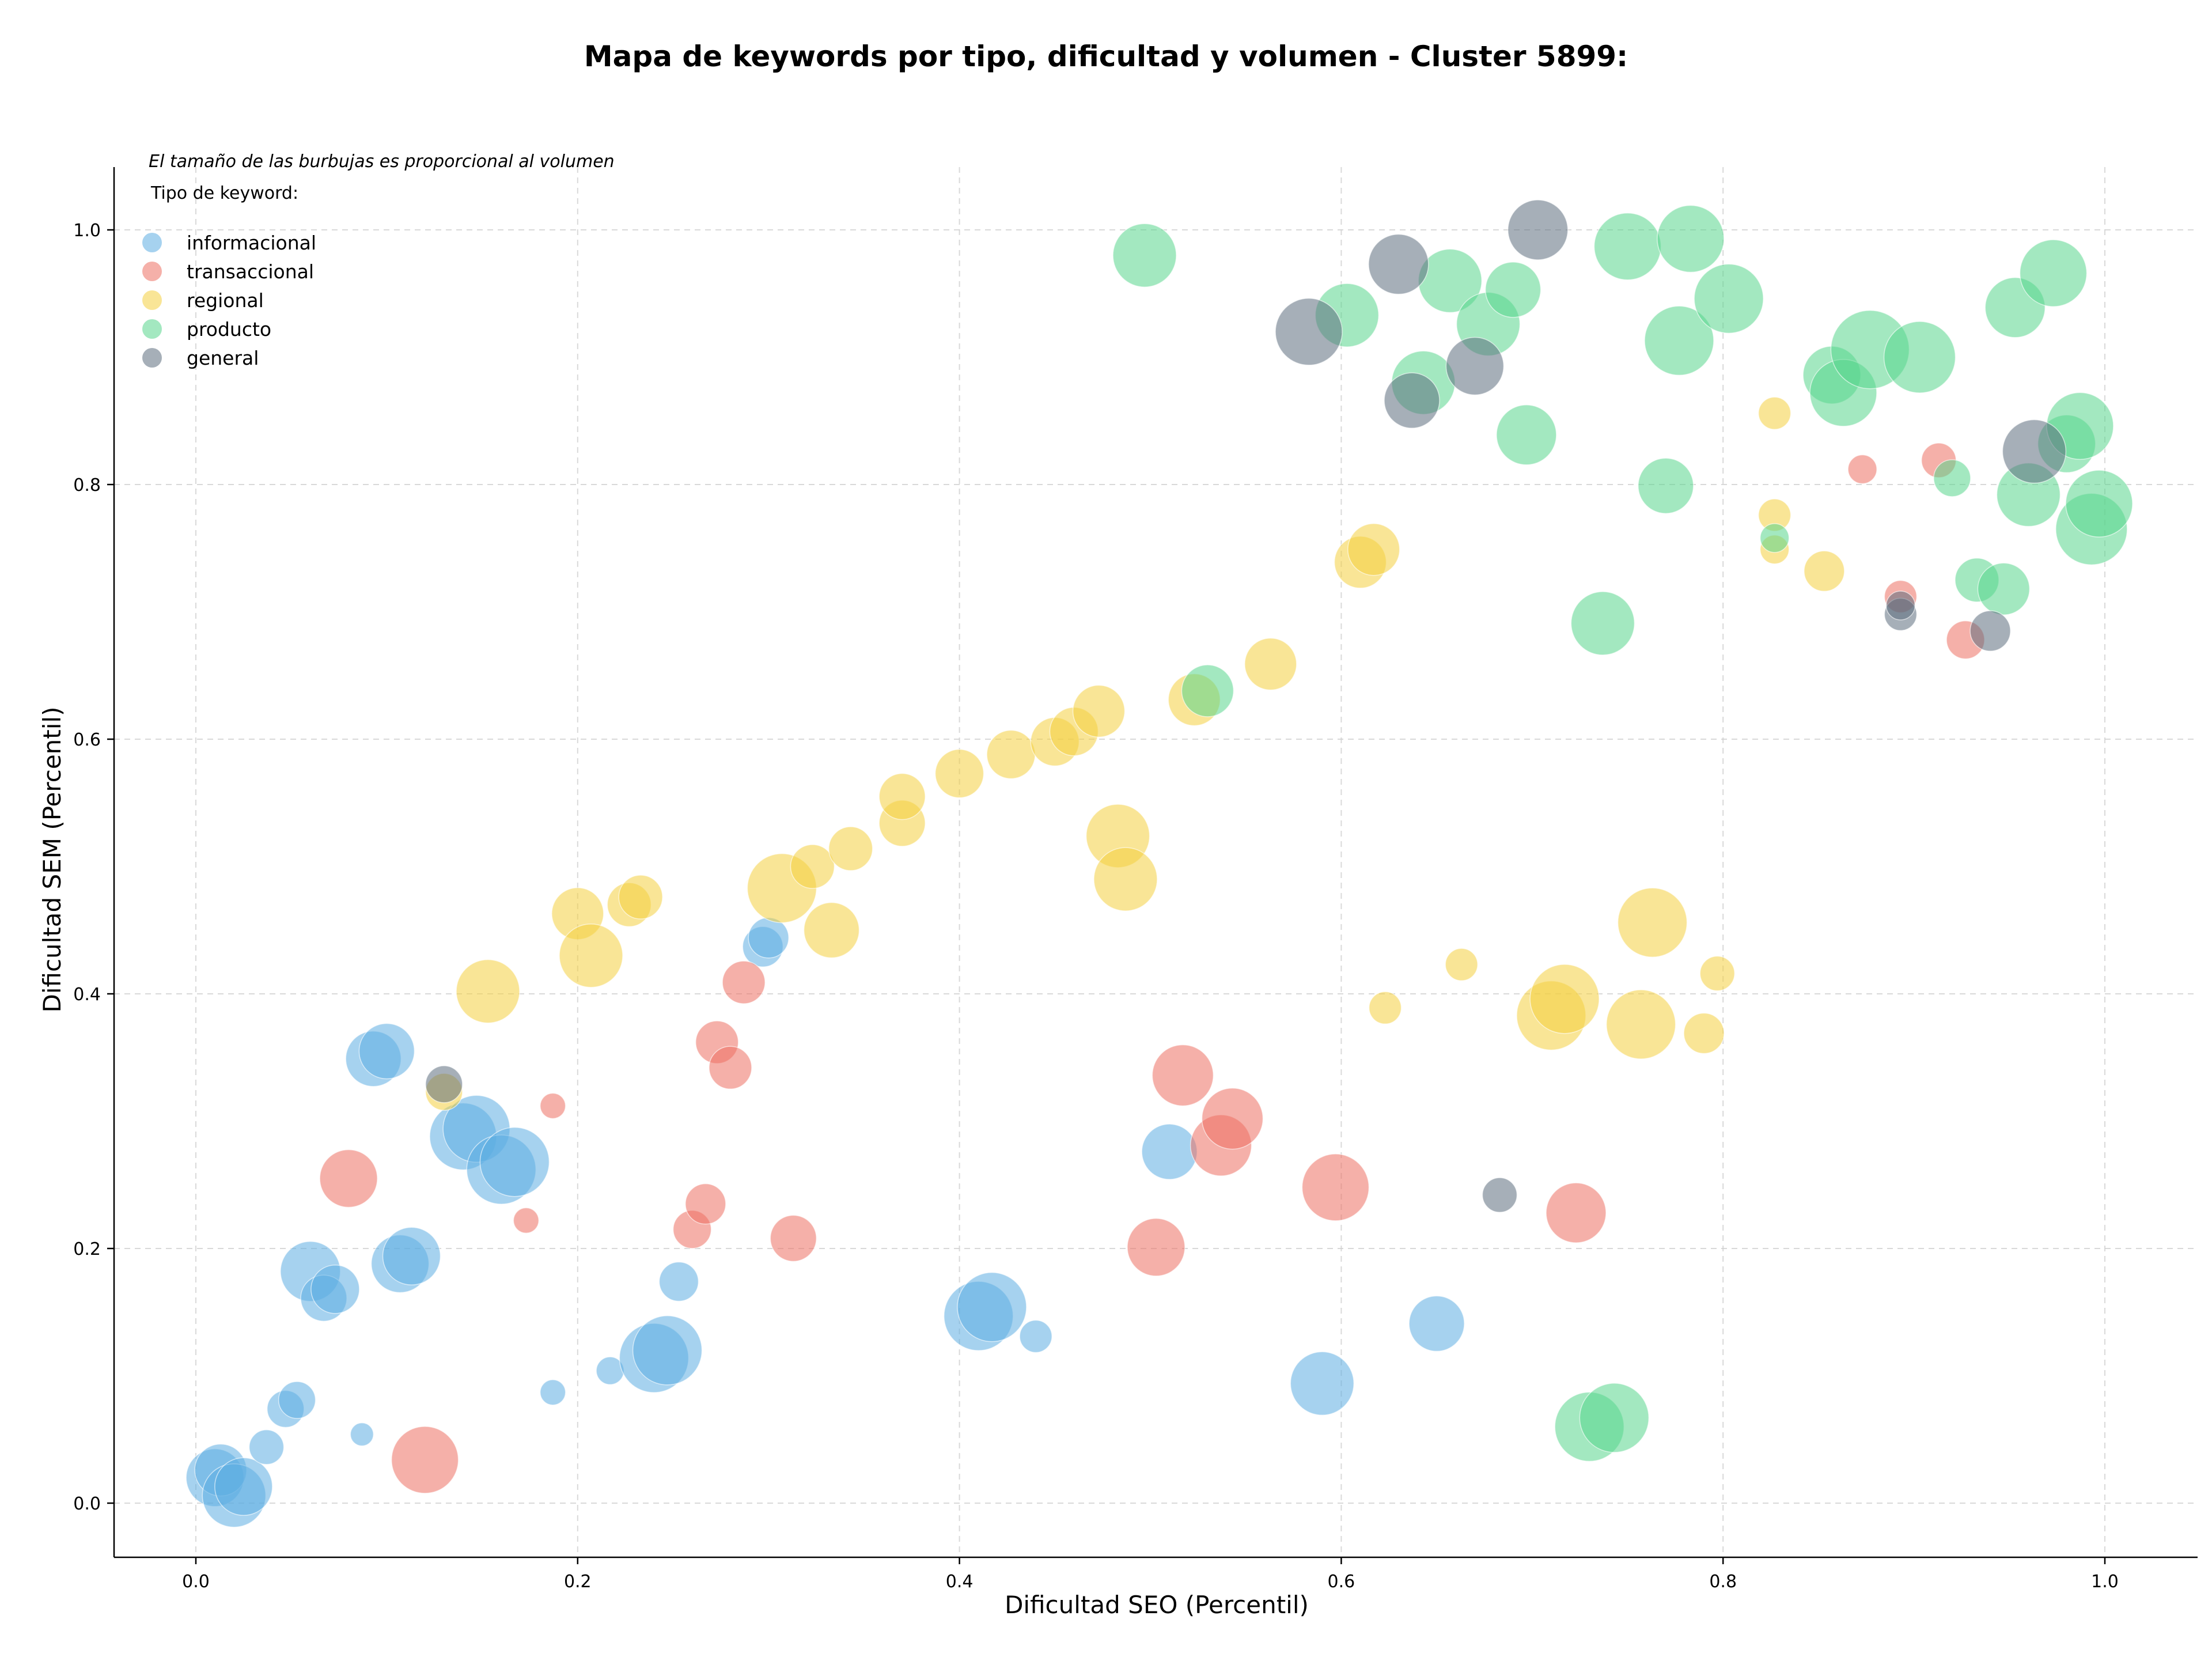 This screenshot has height=1661, width=2212. What do you see at coordinates (250, 271) in the screenshot?
I see `legend-label-transaccional: transaccional` at bounding box center [250, 271].